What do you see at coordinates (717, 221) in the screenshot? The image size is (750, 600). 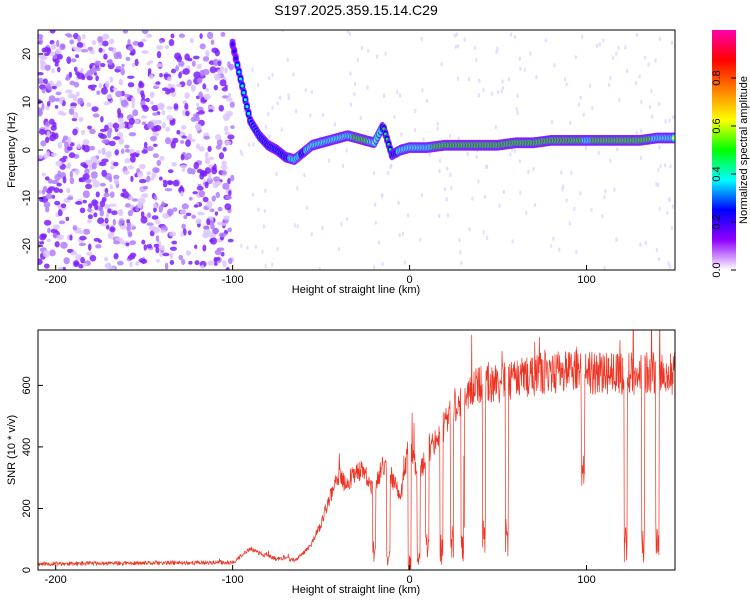 I see `colorbar-tick-label: 0.2` at bounding box center [717, 221].